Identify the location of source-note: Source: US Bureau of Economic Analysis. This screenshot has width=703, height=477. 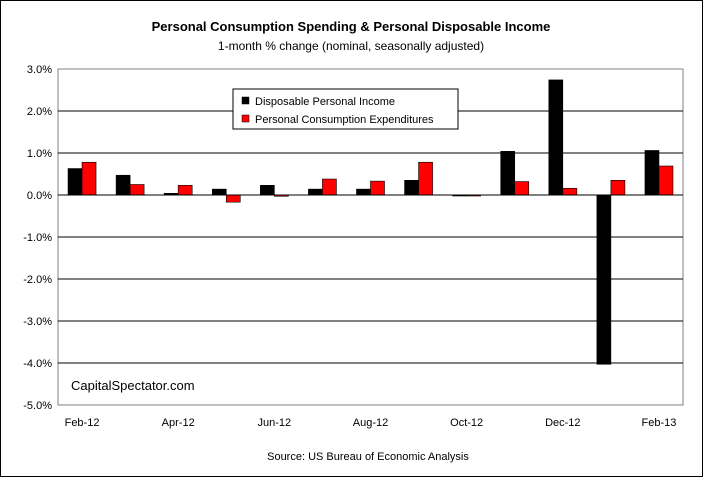
(368, 457).